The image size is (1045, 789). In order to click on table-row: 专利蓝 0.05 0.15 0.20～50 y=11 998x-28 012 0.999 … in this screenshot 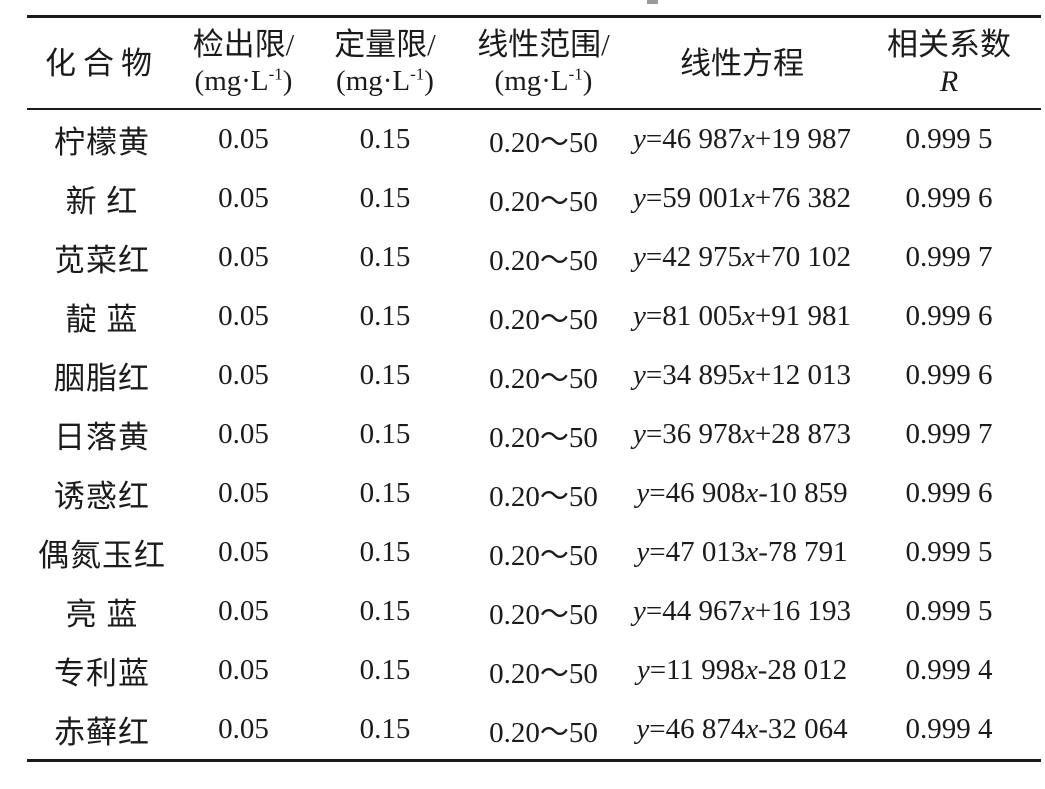, I will do `click(534, 670)`.